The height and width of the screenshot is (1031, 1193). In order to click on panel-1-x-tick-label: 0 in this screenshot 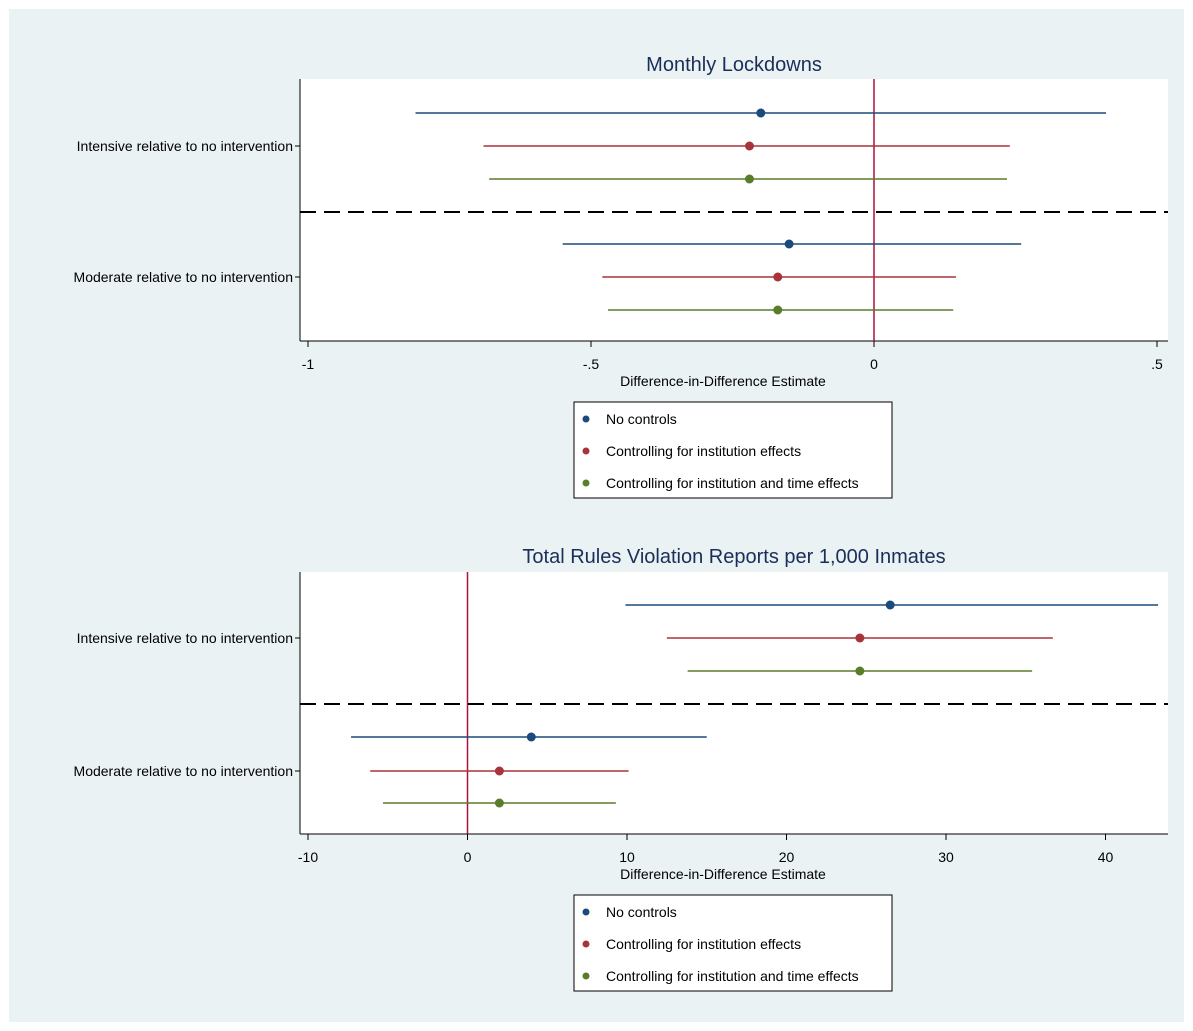, I will do `click(874, 364)`.